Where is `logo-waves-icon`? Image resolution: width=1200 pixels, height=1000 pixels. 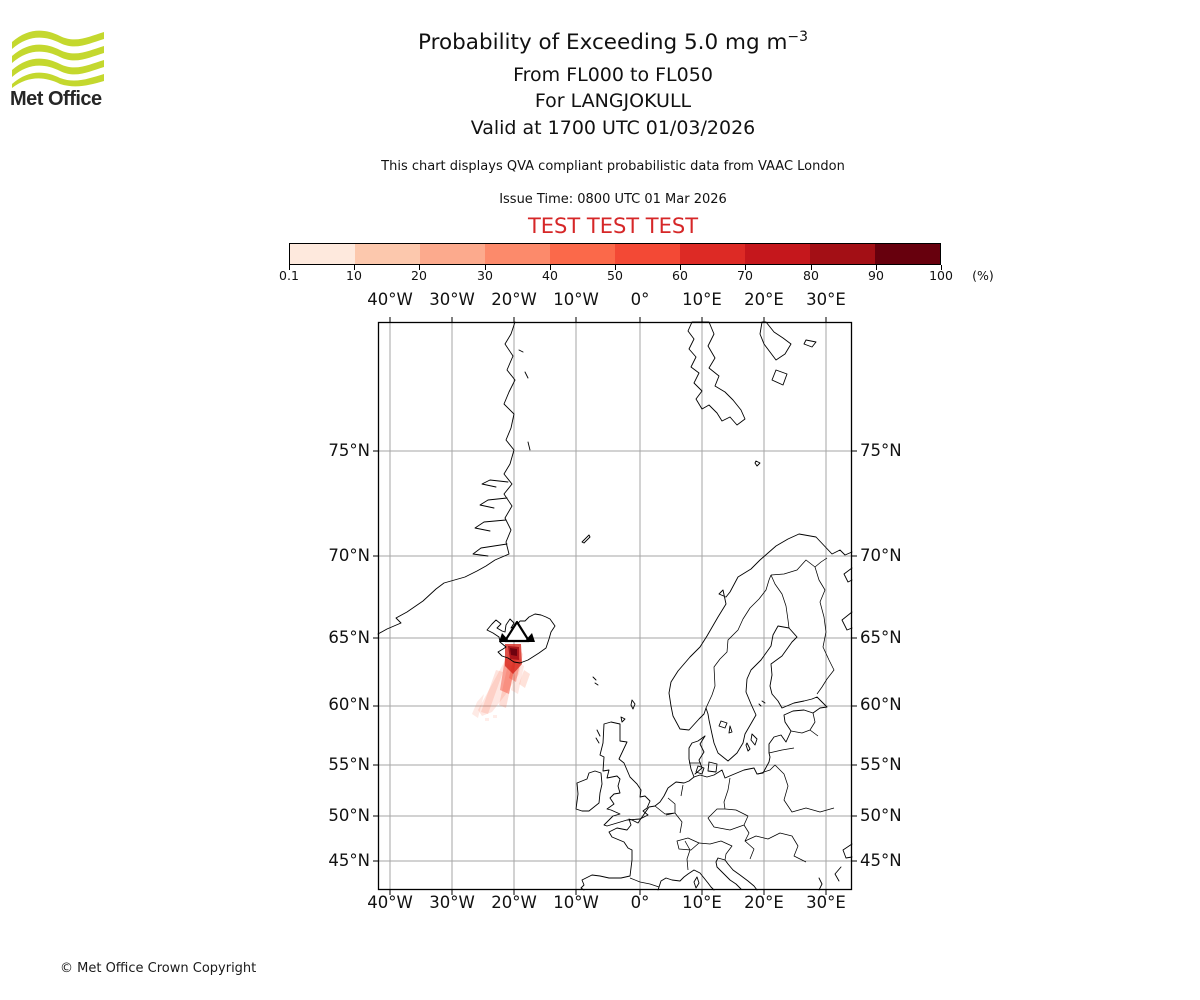 logo-waves-icon is located at coordinates (58, 59).